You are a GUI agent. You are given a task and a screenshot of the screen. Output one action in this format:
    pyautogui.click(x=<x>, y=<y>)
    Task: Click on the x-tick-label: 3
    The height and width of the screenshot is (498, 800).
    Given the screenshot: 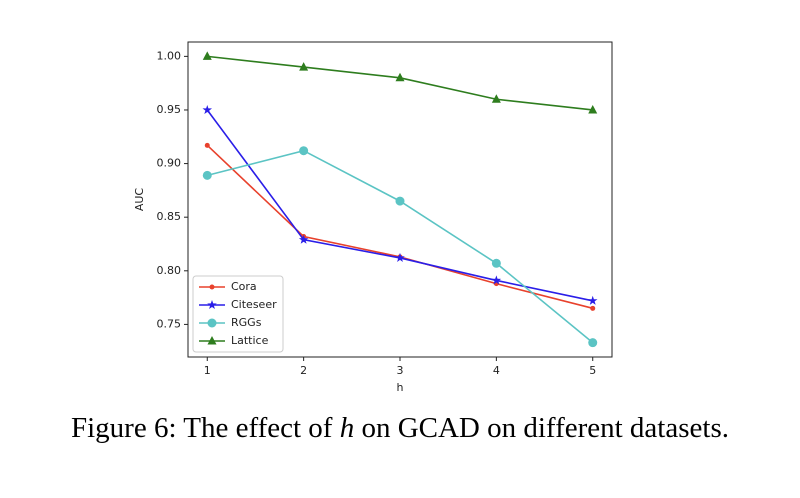 What is the action you would take?
    pyautogui.click(x=400, y=370)
    